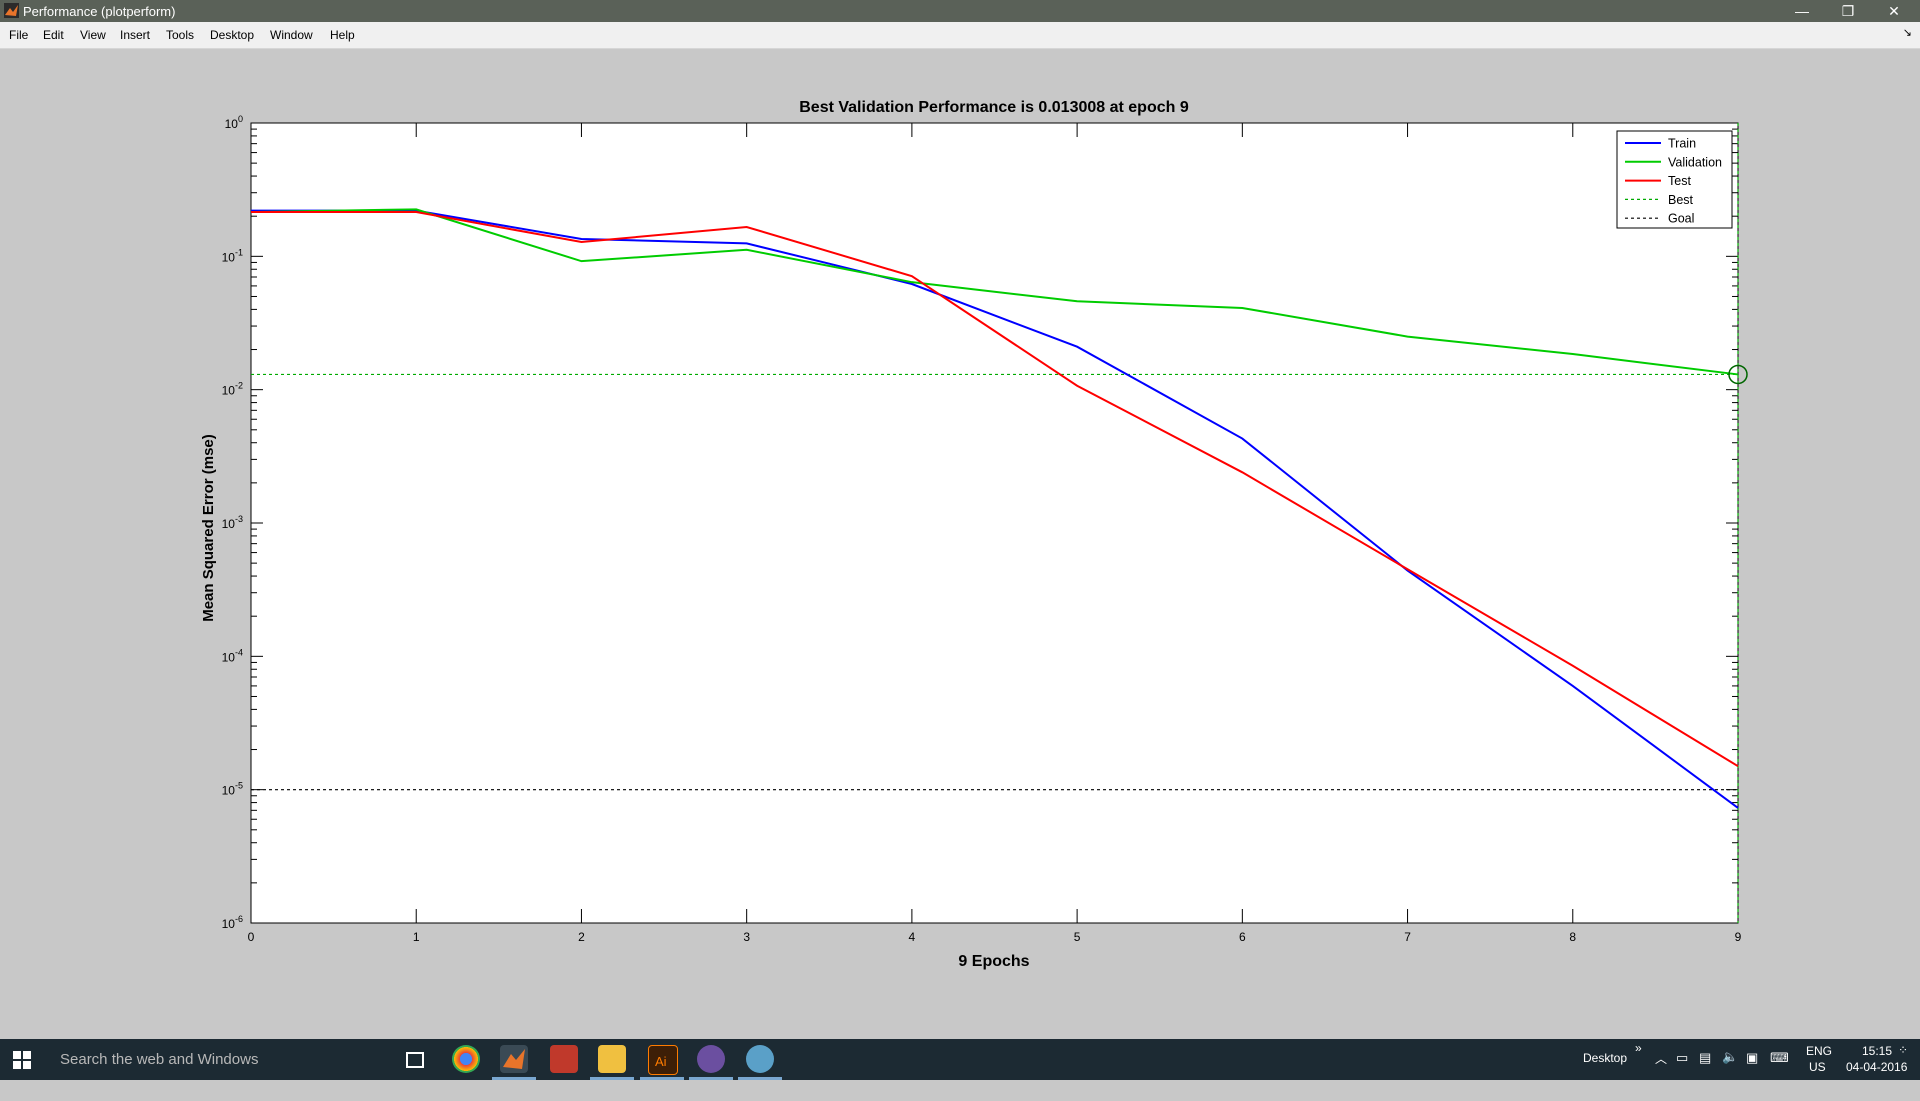  What do you see at coordinates (1730, 1056) in the screenshot?
I see `volume-icon: 🔈` at bounding box center [1730, 1056].